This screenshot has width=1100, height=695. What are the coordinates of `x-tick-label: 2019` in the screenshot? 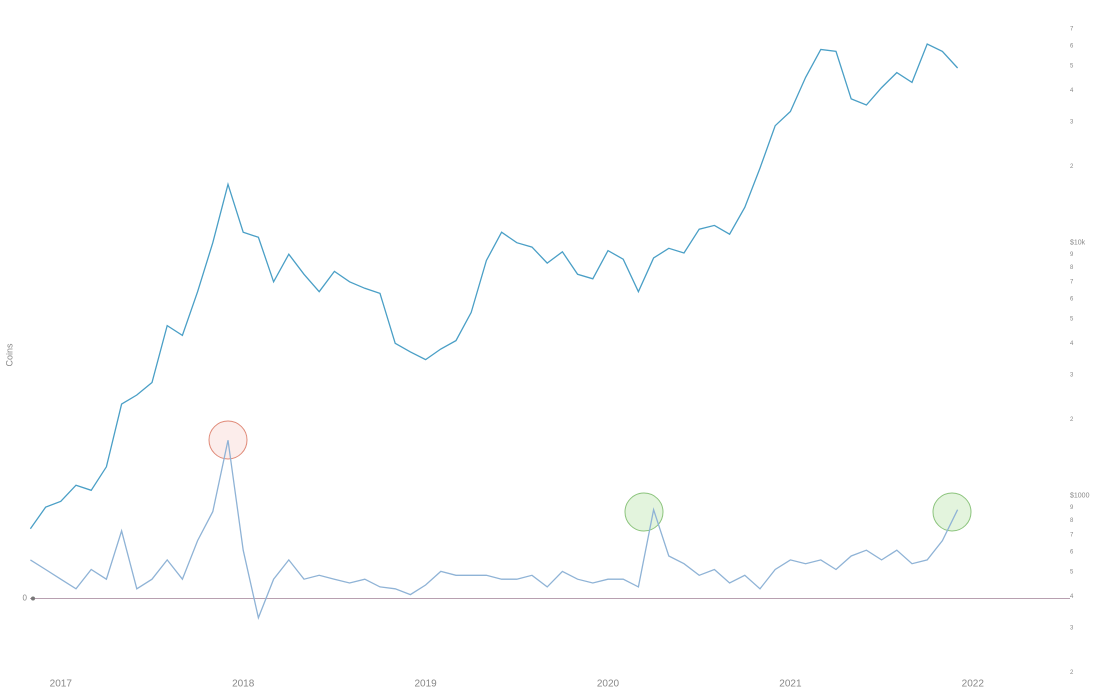 It's located at (425, 684).